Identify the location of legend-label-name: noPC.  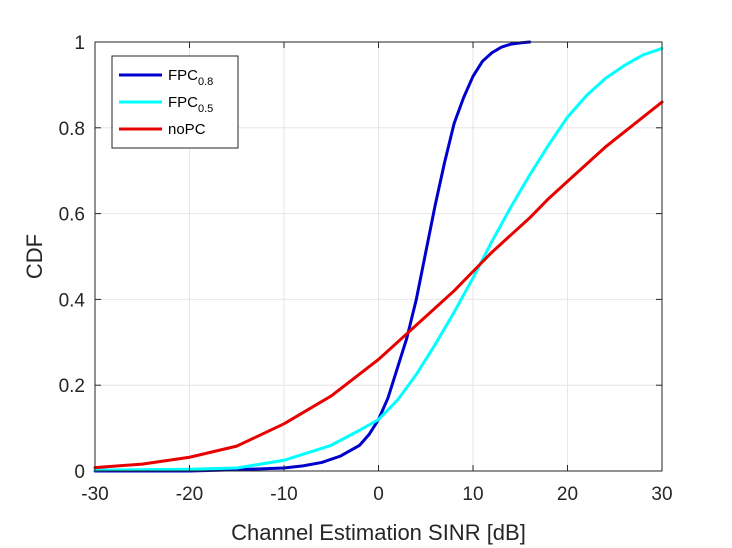
(187, 129).